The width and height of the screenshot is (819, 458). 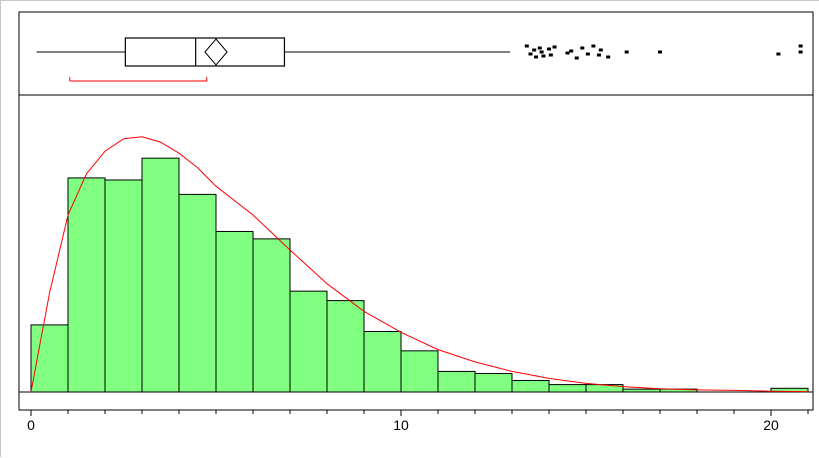 I want to click on shortest-half-bracket, so click(x=138, y=79).